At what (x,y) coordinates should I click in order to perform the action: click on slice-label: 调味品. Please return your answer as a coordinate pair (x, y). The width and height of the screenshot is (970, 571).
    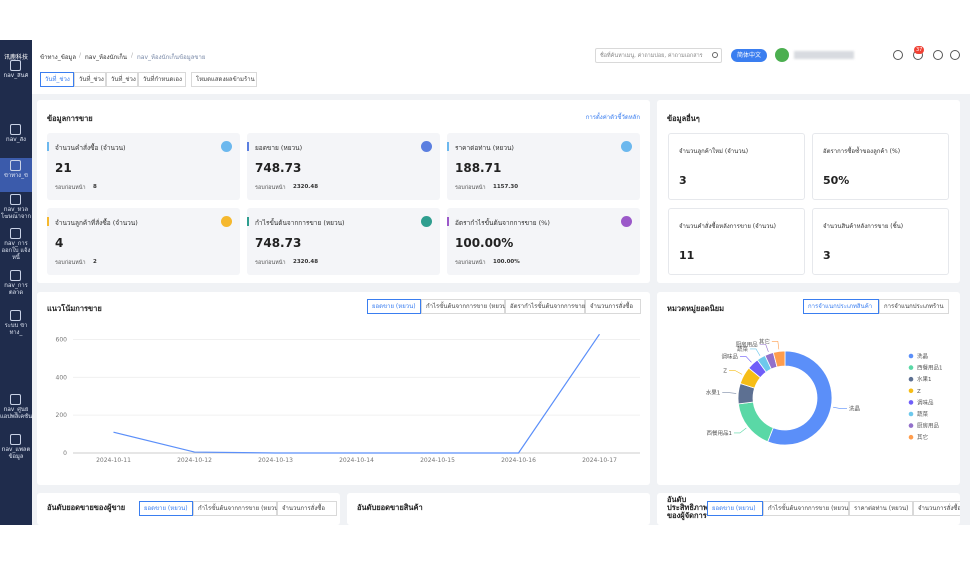
    Looking at the image, I should click on (729, 356).